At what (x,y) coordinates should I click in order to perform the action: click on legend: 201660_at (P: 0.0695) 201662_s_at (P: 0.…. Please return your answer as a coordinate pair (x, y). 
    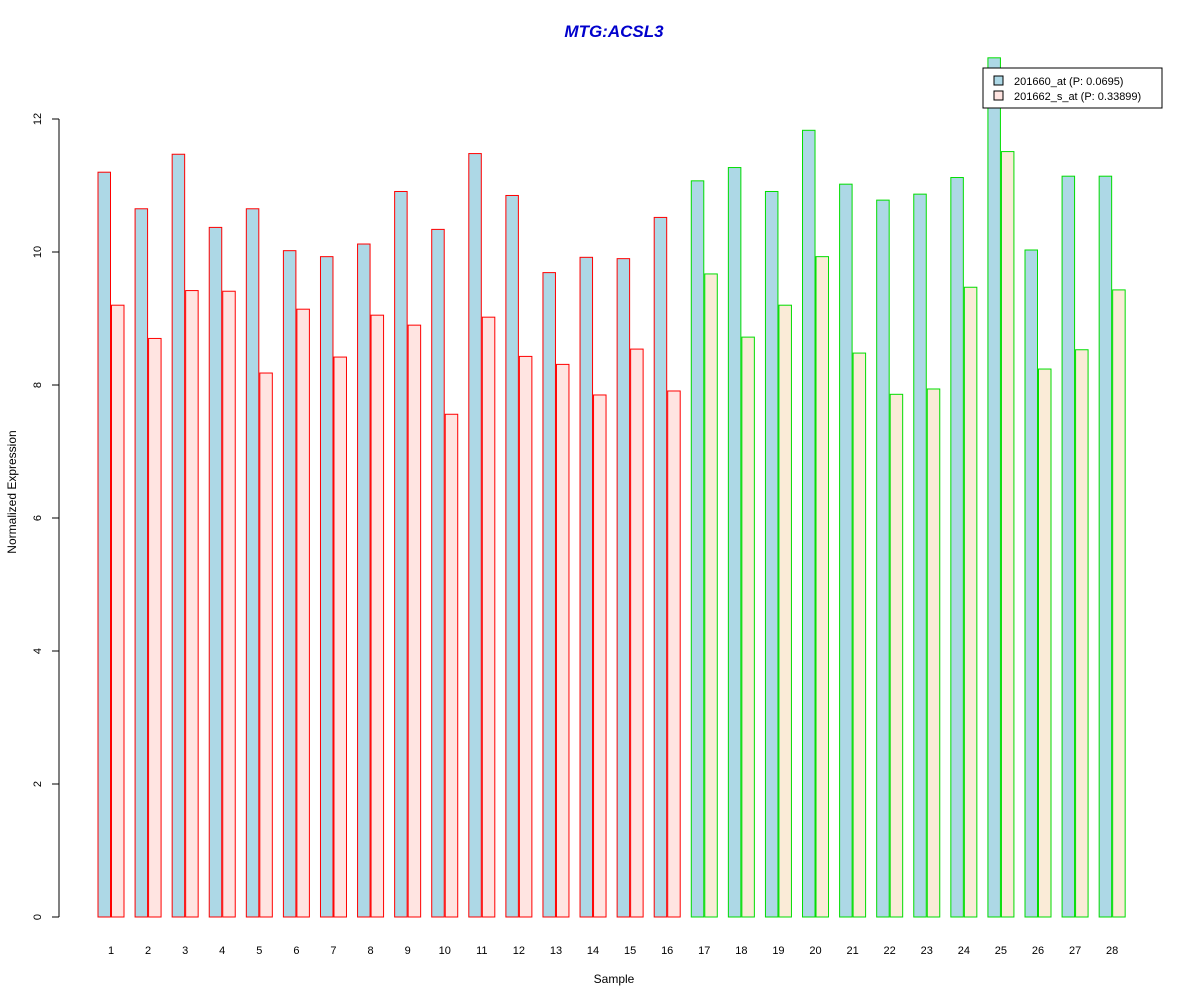
    Looking at the image, I should click on (1072, 88).